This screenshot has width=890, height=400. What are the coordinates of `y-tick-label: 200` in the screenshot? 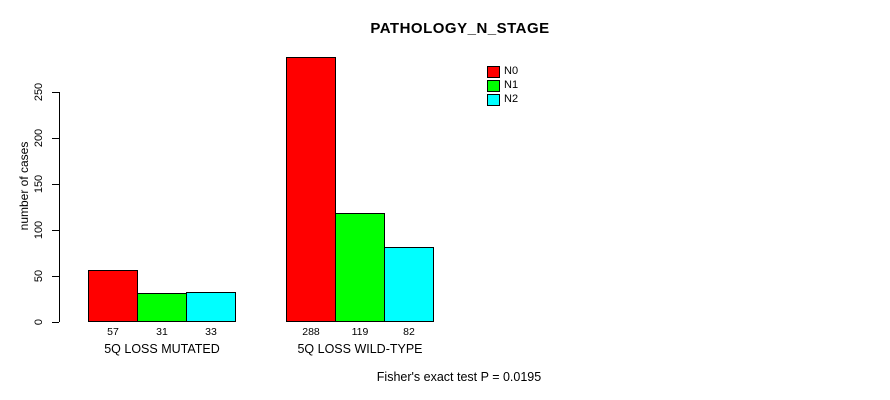 It's located at (39, 138).